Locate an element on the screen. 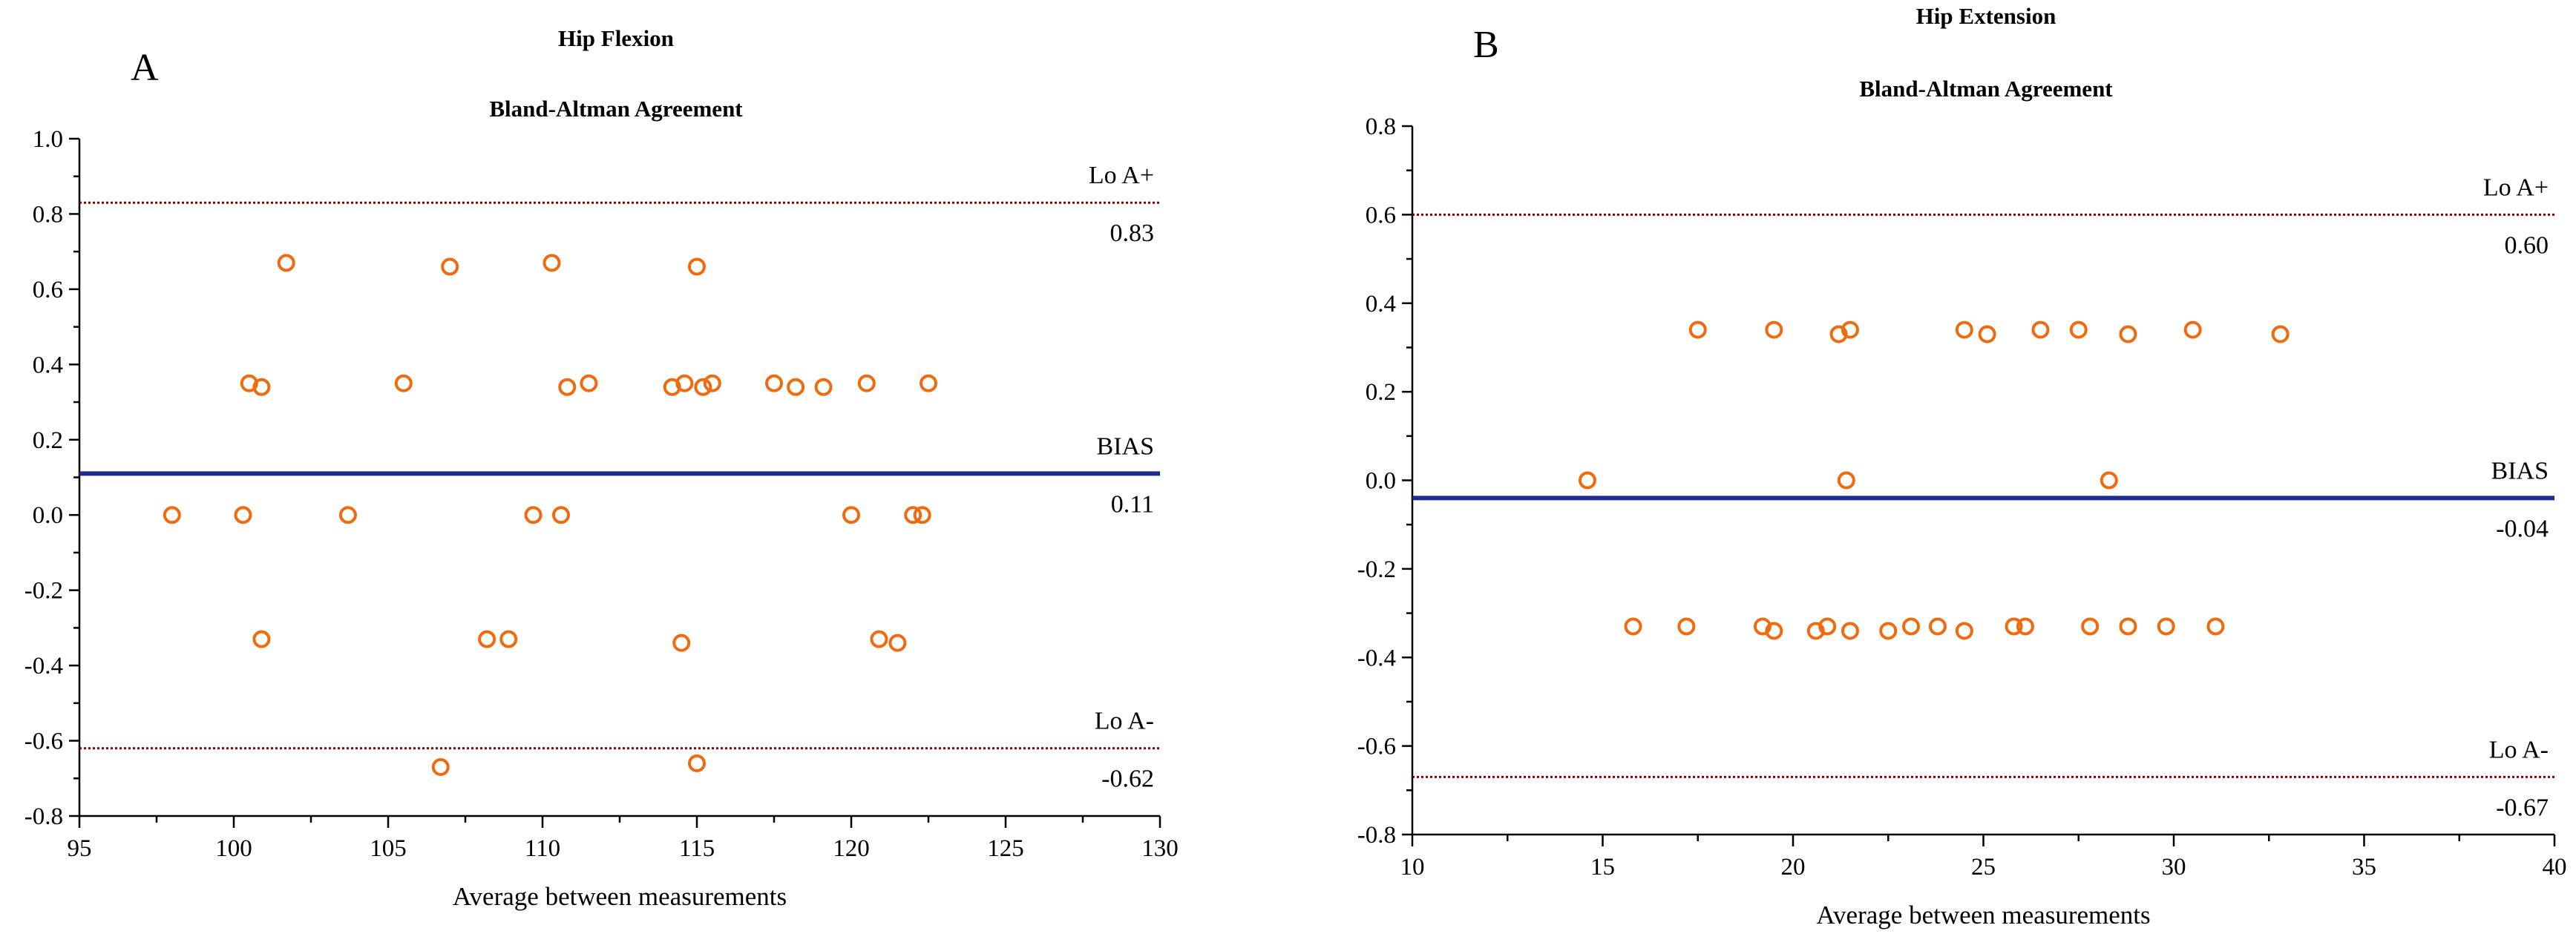  y-tick-label: 1.0 is located at coordinates (48, 139).